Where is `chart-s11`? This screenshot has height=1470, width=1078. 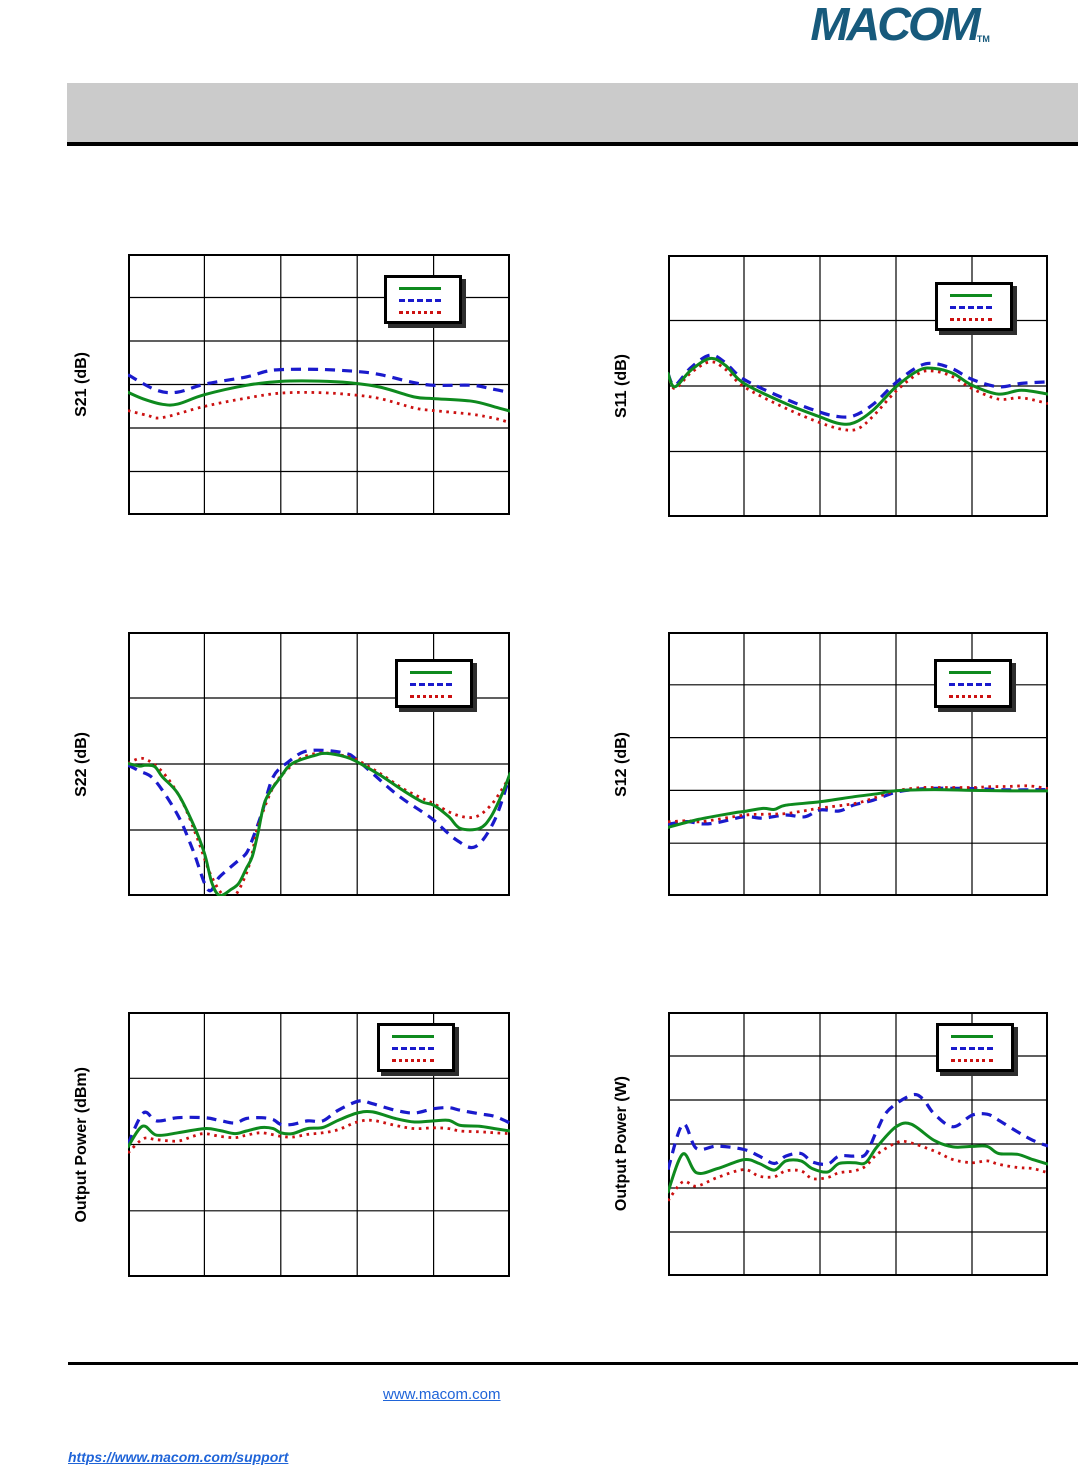
chart-s11 is located at coordinates (858, 386).